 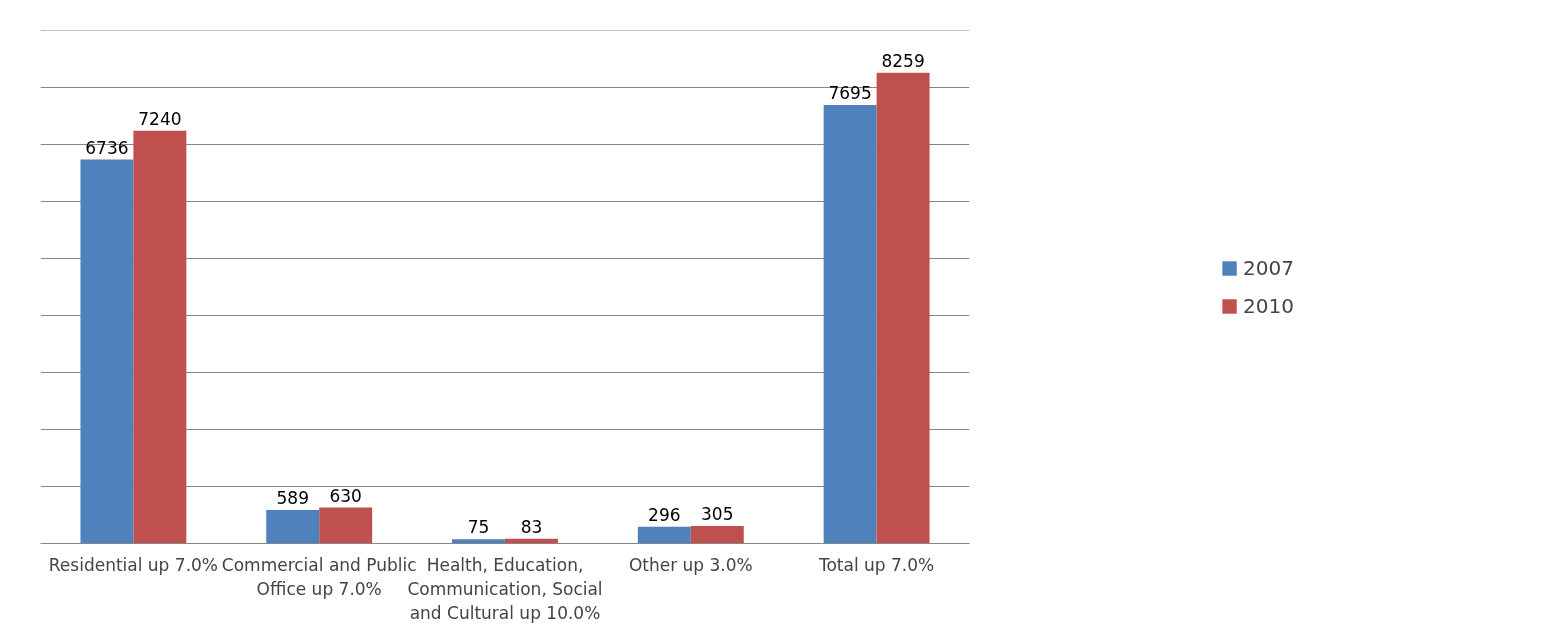 I want to click on data-label: 7695, so click(x=850, y=92).